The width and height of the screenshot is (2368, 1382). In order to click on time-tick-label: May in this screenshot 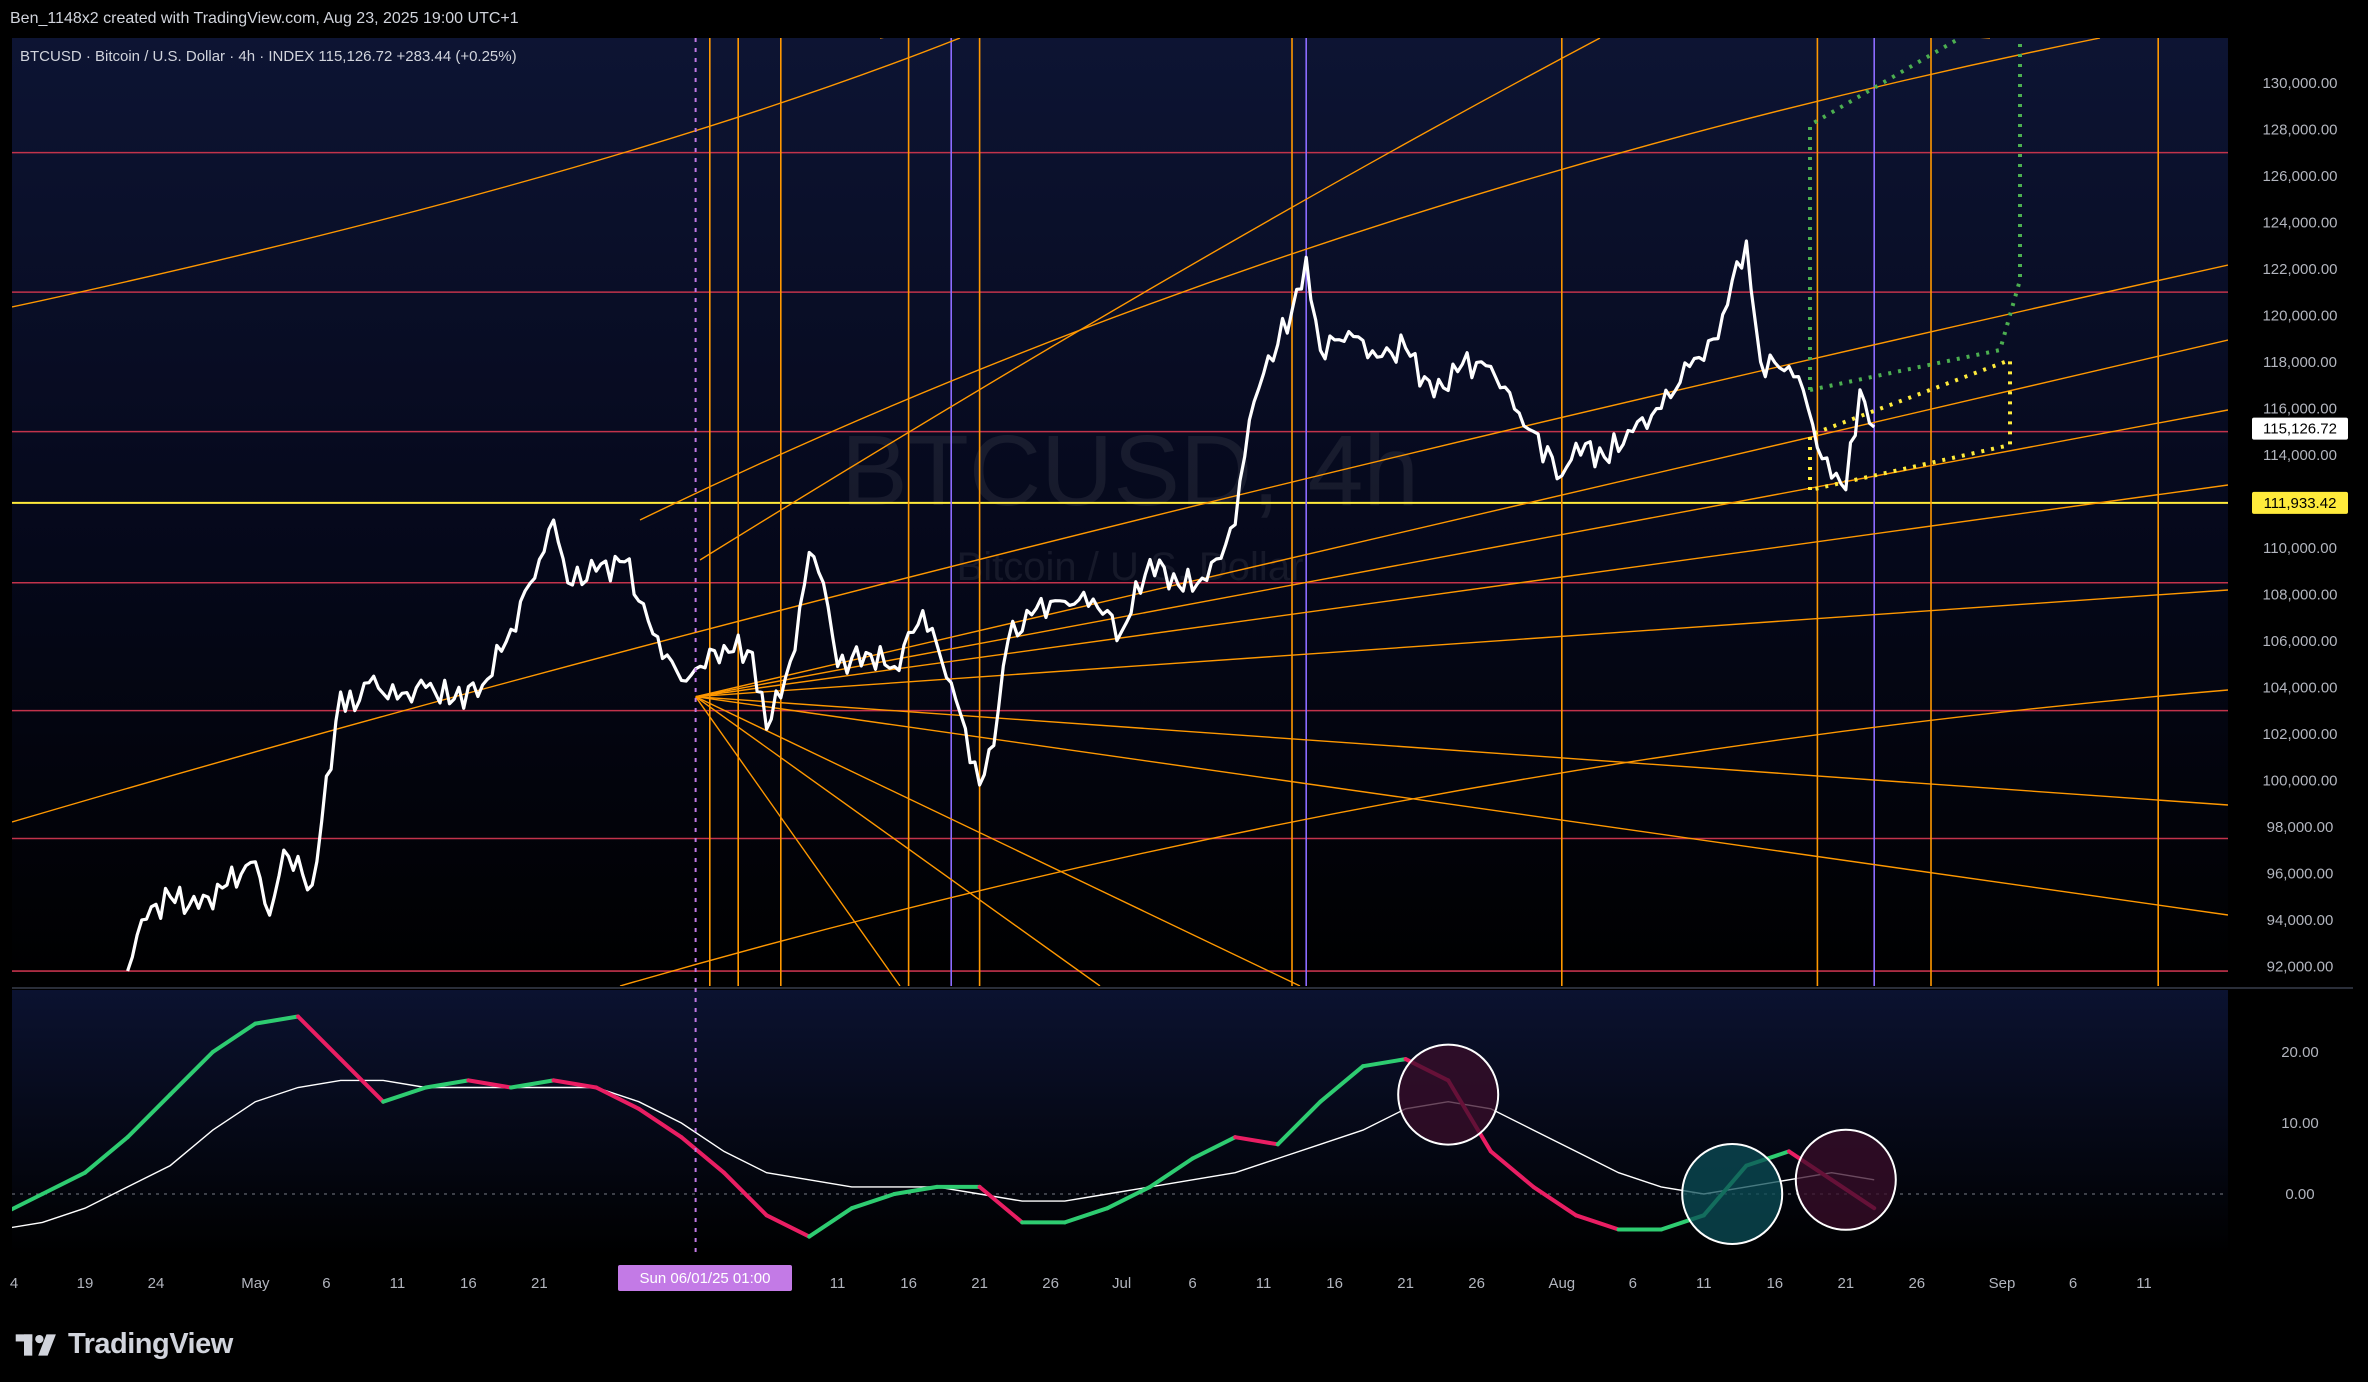, I will do `click(255, 1283)`.